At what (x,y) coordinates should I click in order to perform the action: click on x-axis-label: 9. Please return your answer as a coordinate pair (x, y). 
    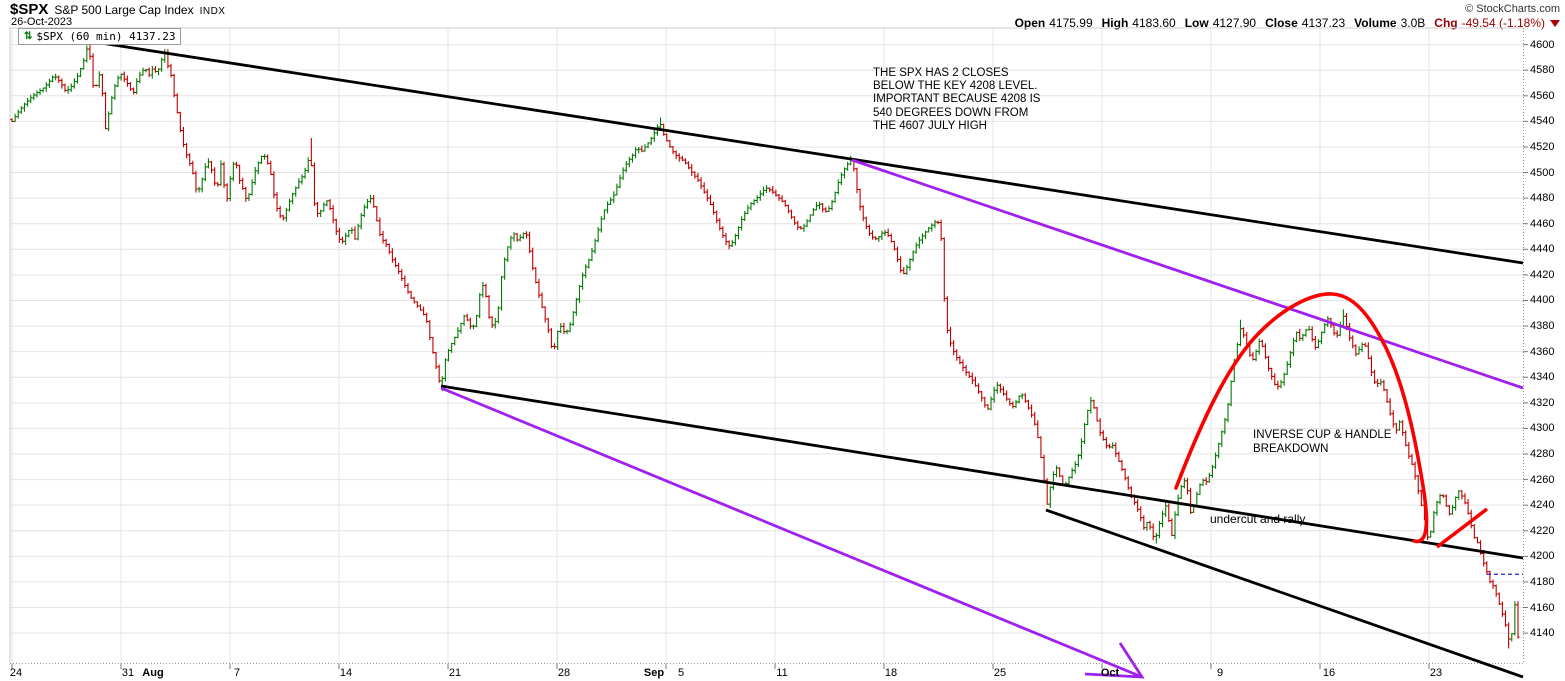
    Looking at the image, I should click on (1220, 673).